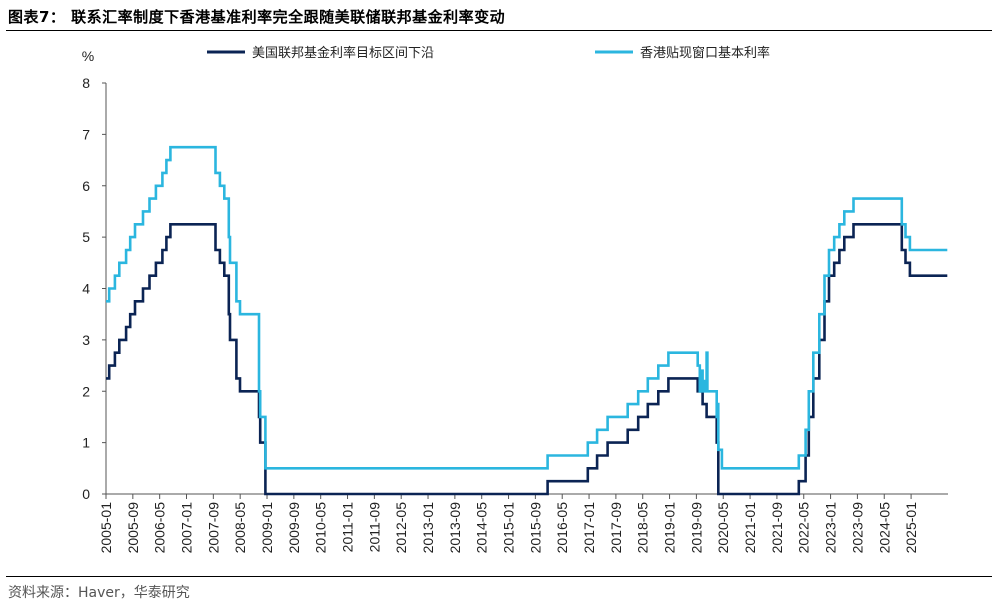 Image resolution: width=998 pixels, height=605 pixels. I want to click on x-tick-label: 2015-09, so click(535, 528).